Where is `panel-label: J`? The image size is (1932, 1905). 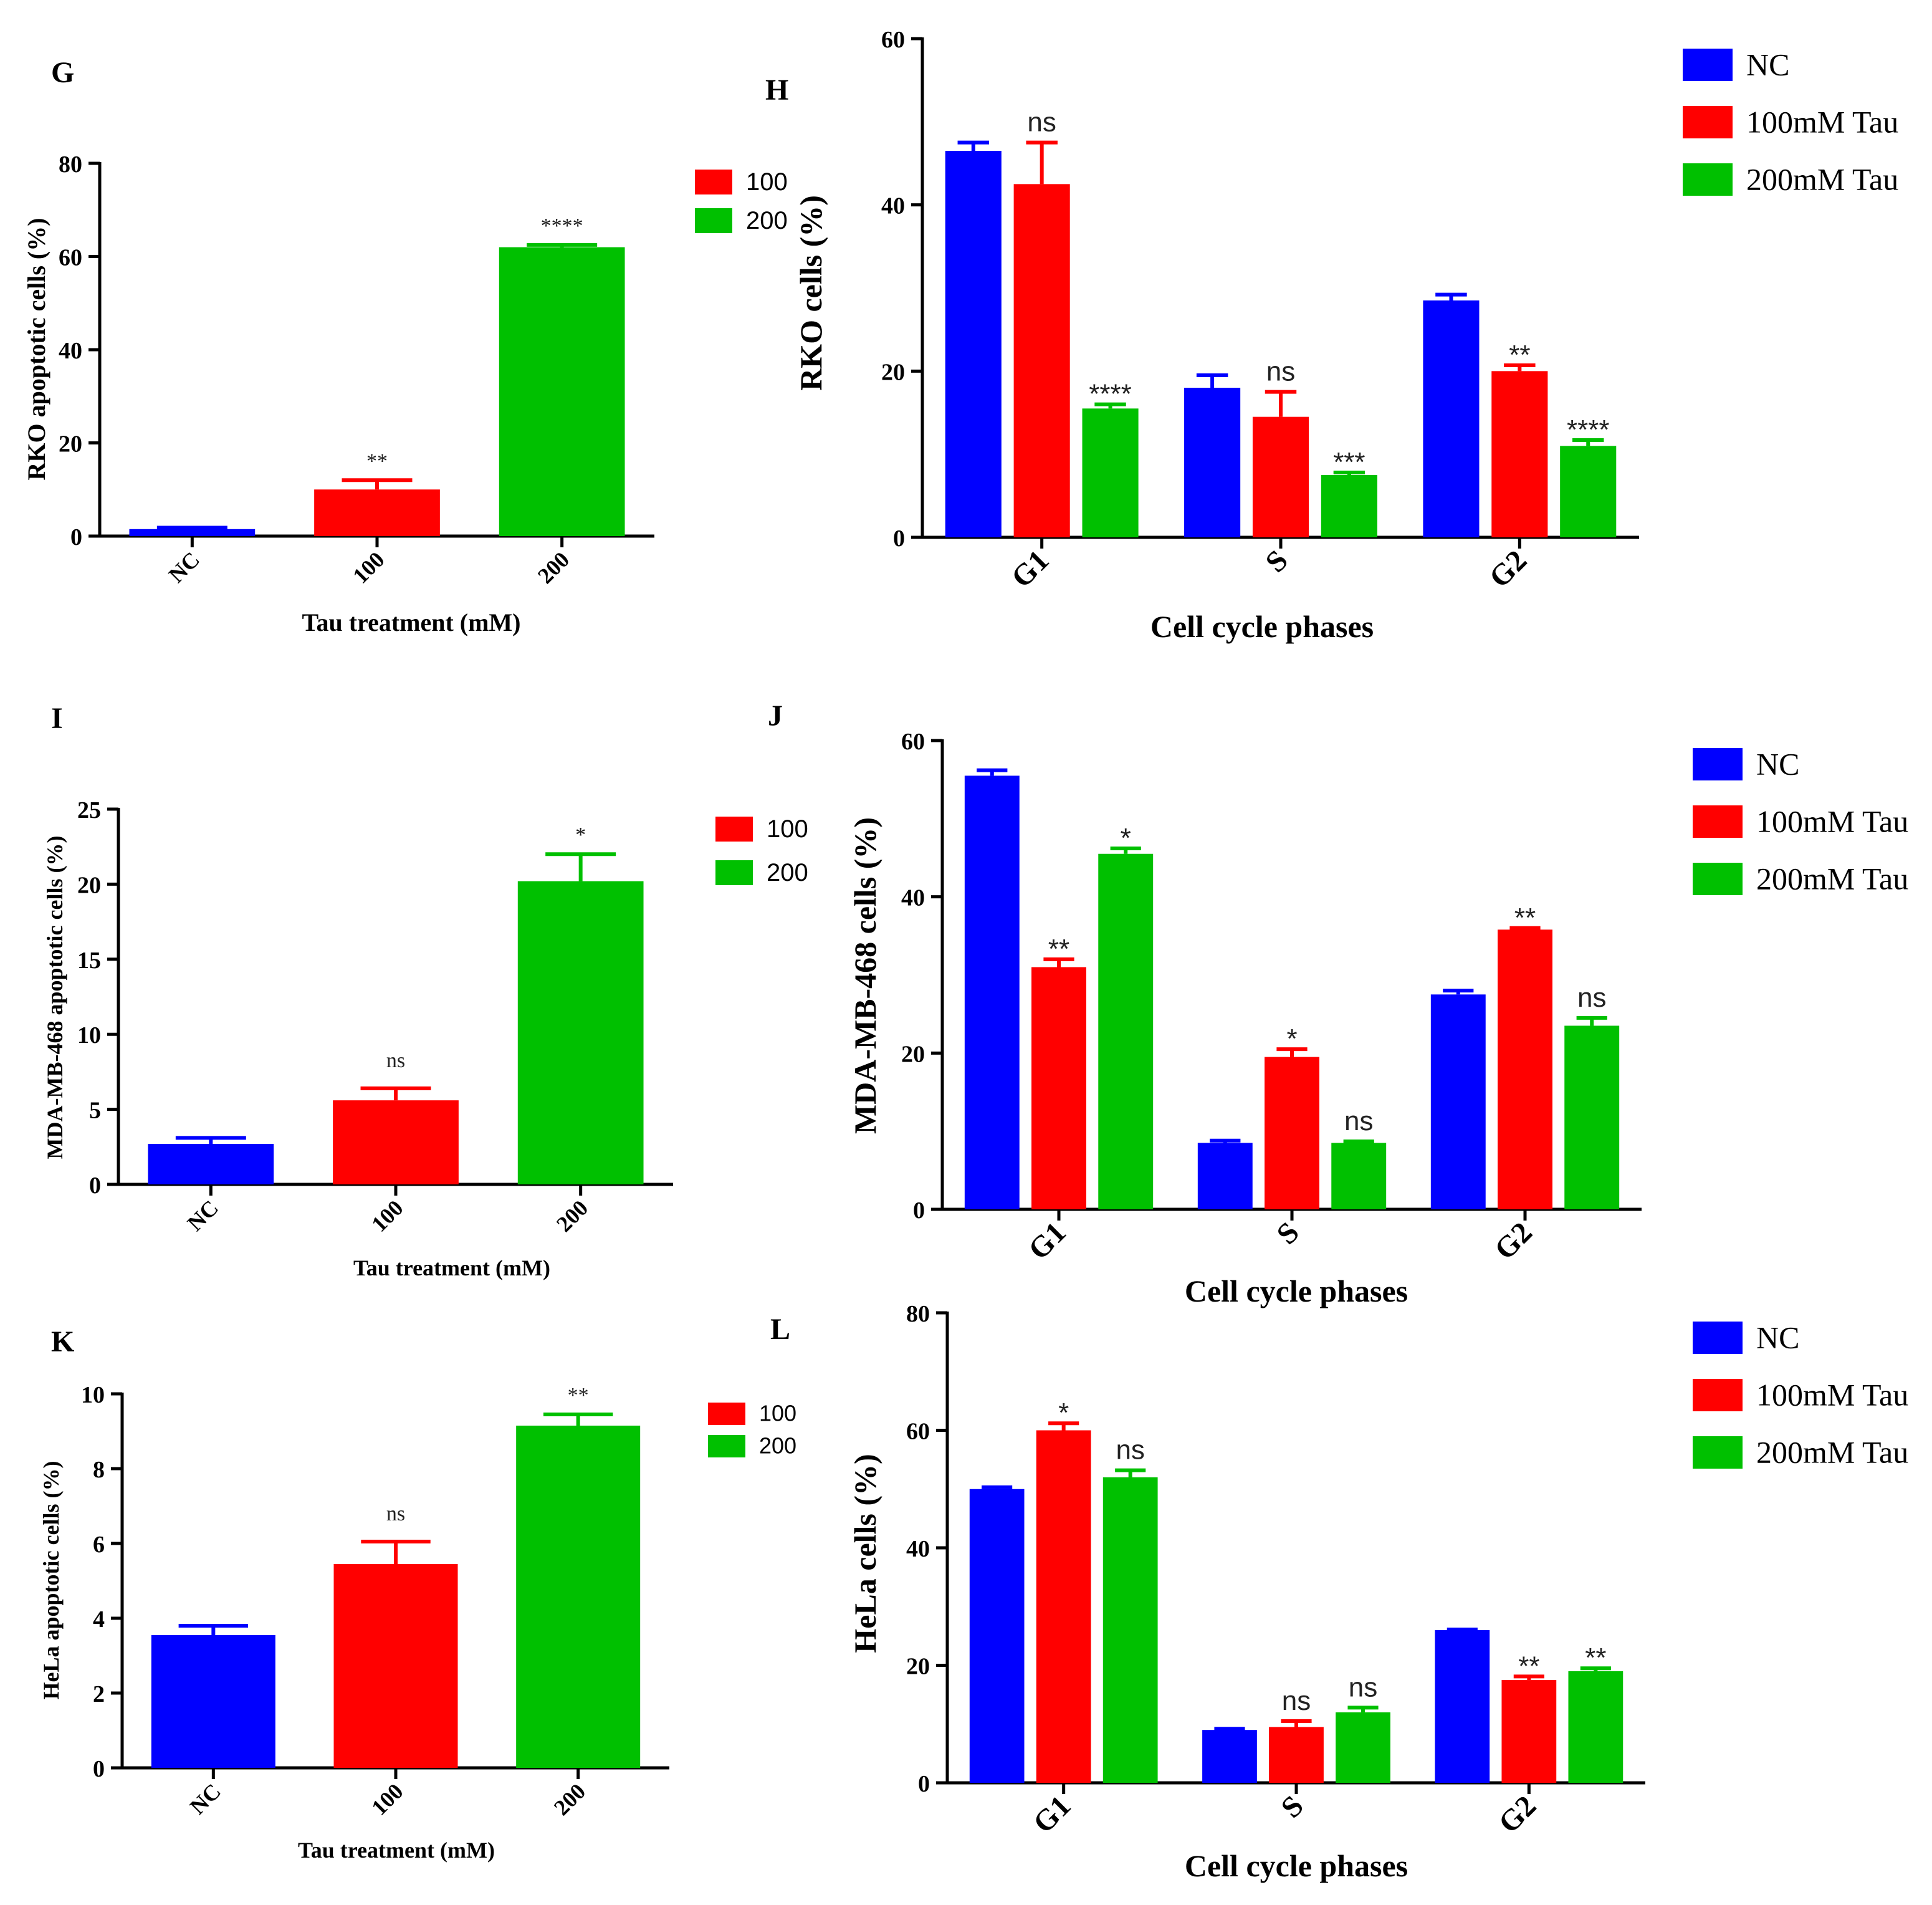 panel-label: J is located at coordinates (775, 716).